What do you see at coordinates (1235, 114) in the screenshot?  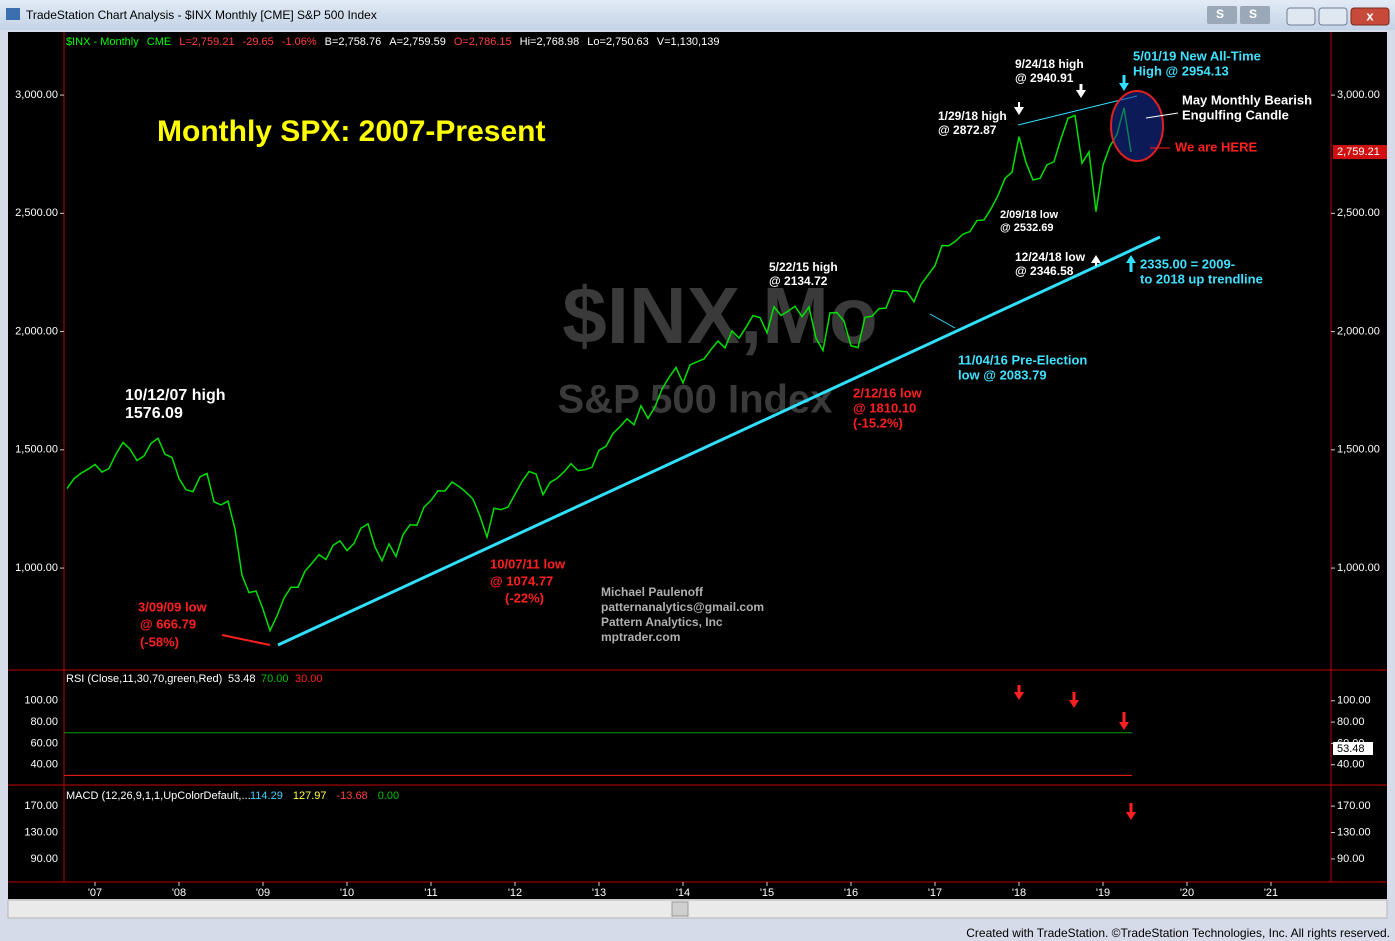 I see `annotation: Engulfing Candle` at bounding box center [1235, 114].